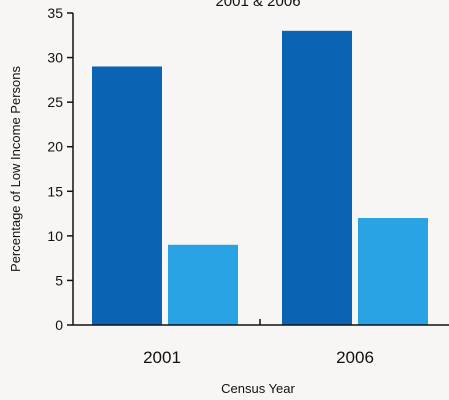 Image resolution: width=449 pixels, height=400 pixels. Describe the element at coordinates (15, 169) in the screenshot. I see `y-axis-title: Percentage of Low Income Persons` at that location.